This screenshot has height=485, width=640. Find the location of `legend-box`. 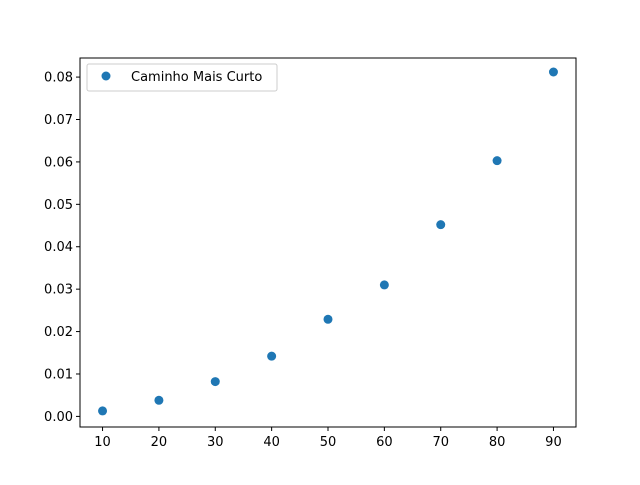

legend-box is located at coordinates (182, 77).